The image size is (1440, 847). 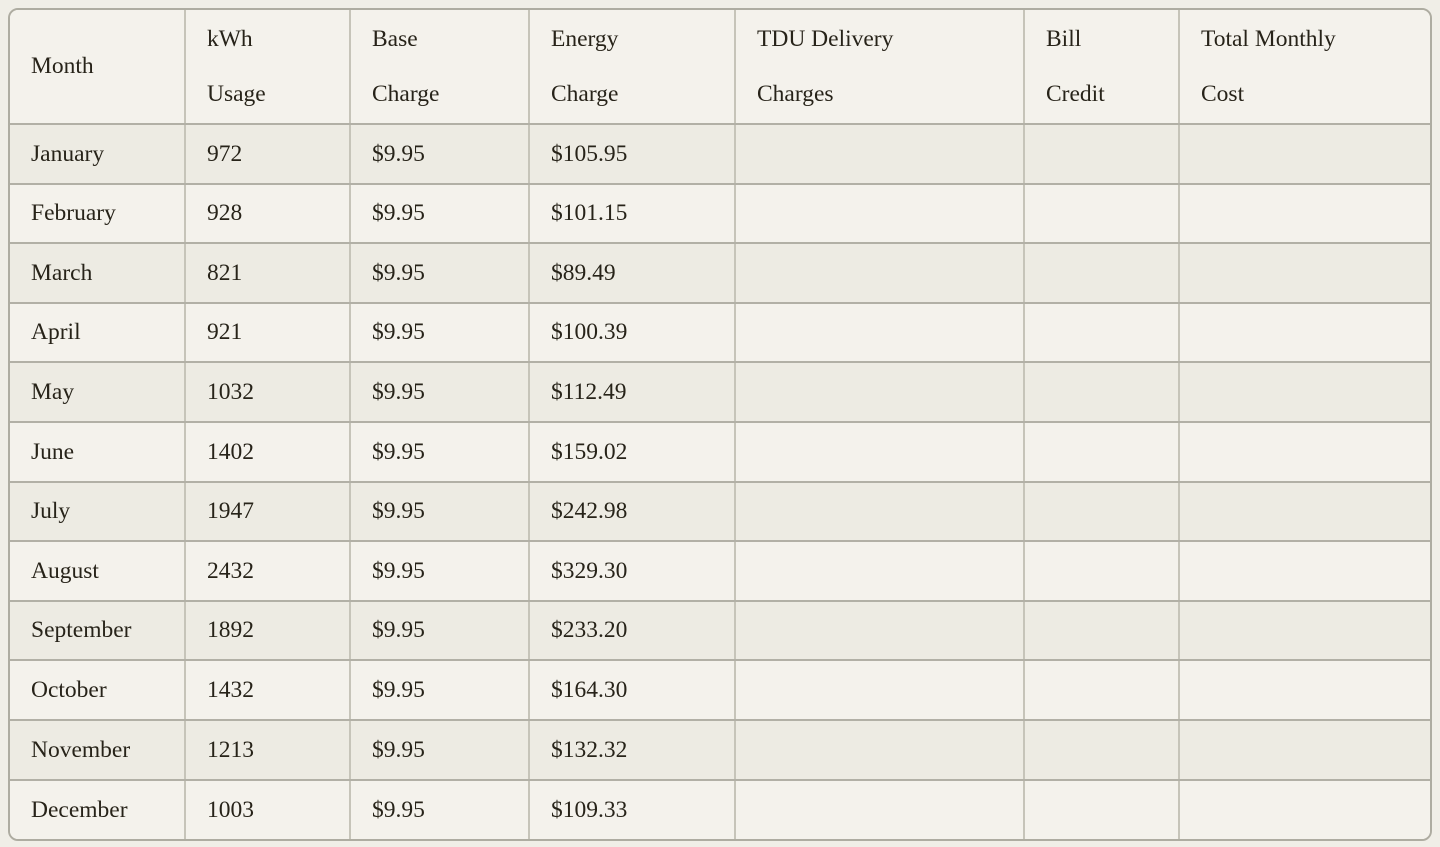 What do you see at coordinates (98, 214) in the screenshot?
I see `table-cell: February` at bounding box center [98, 214].